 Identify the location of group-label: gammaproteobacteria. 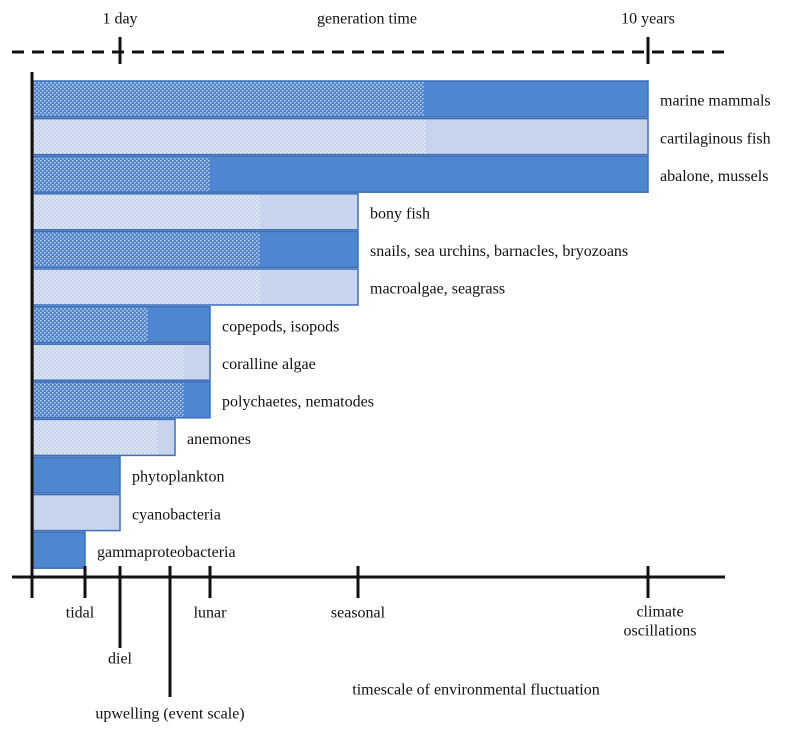
(166, 552).